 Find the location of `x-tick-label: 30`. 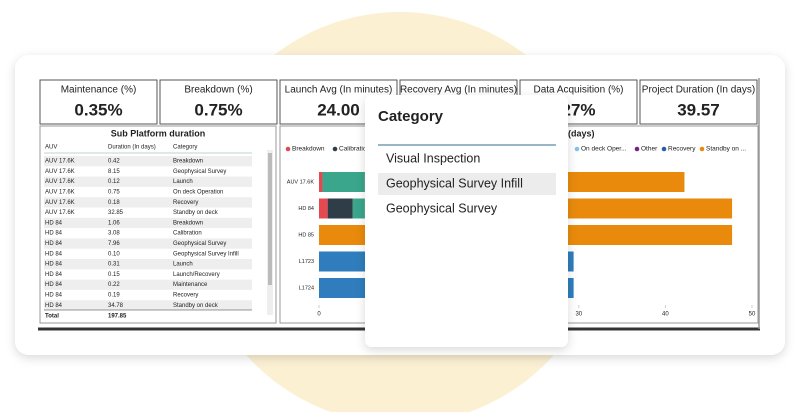

x-tick-label: 30 is located at coordinates (578, 315).